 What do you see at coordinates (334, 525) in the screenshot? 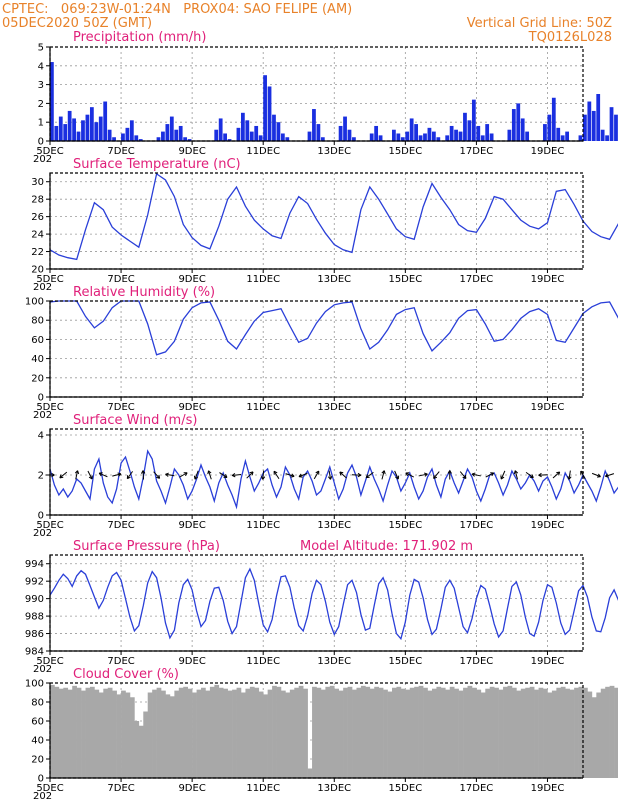
I see `wind-xtick-label: 13DEC` at bounding box center [334, 525].